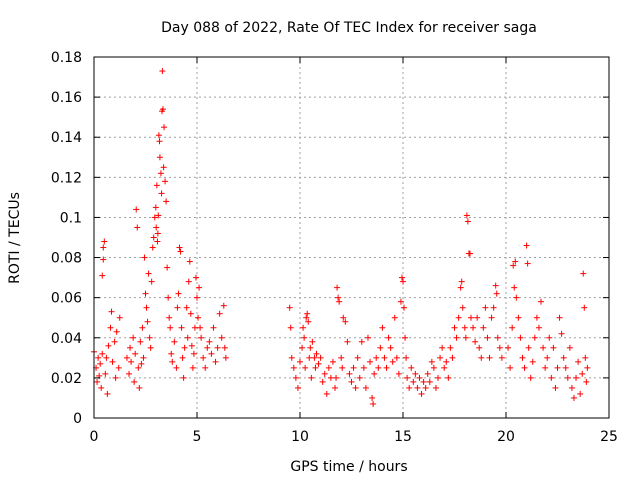  What do you see at coordinates (71, 218) in the screenshot?
I see `y-tick-label: 0.1` at bounding box center [71, 218].